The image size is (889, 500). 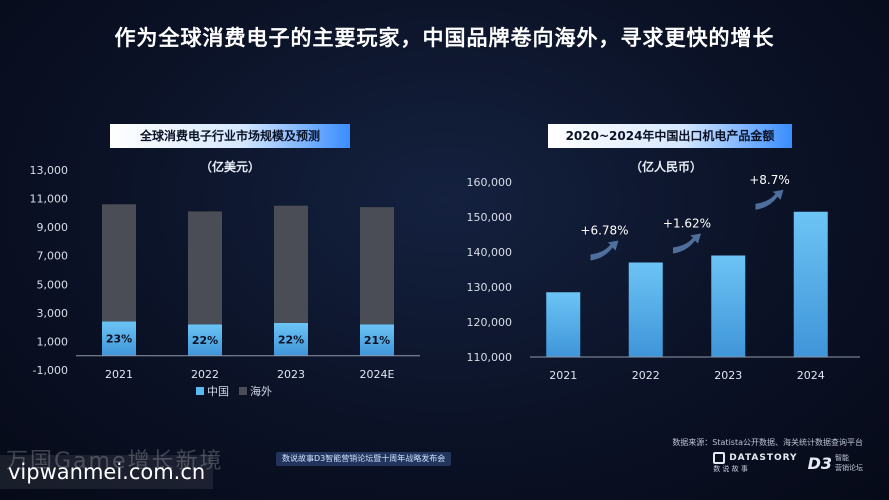 What do you see at coordinates (53, 256) in the screenshot?
I see `left-y-tick-label: 7,000` at bounding box center [53, 256].